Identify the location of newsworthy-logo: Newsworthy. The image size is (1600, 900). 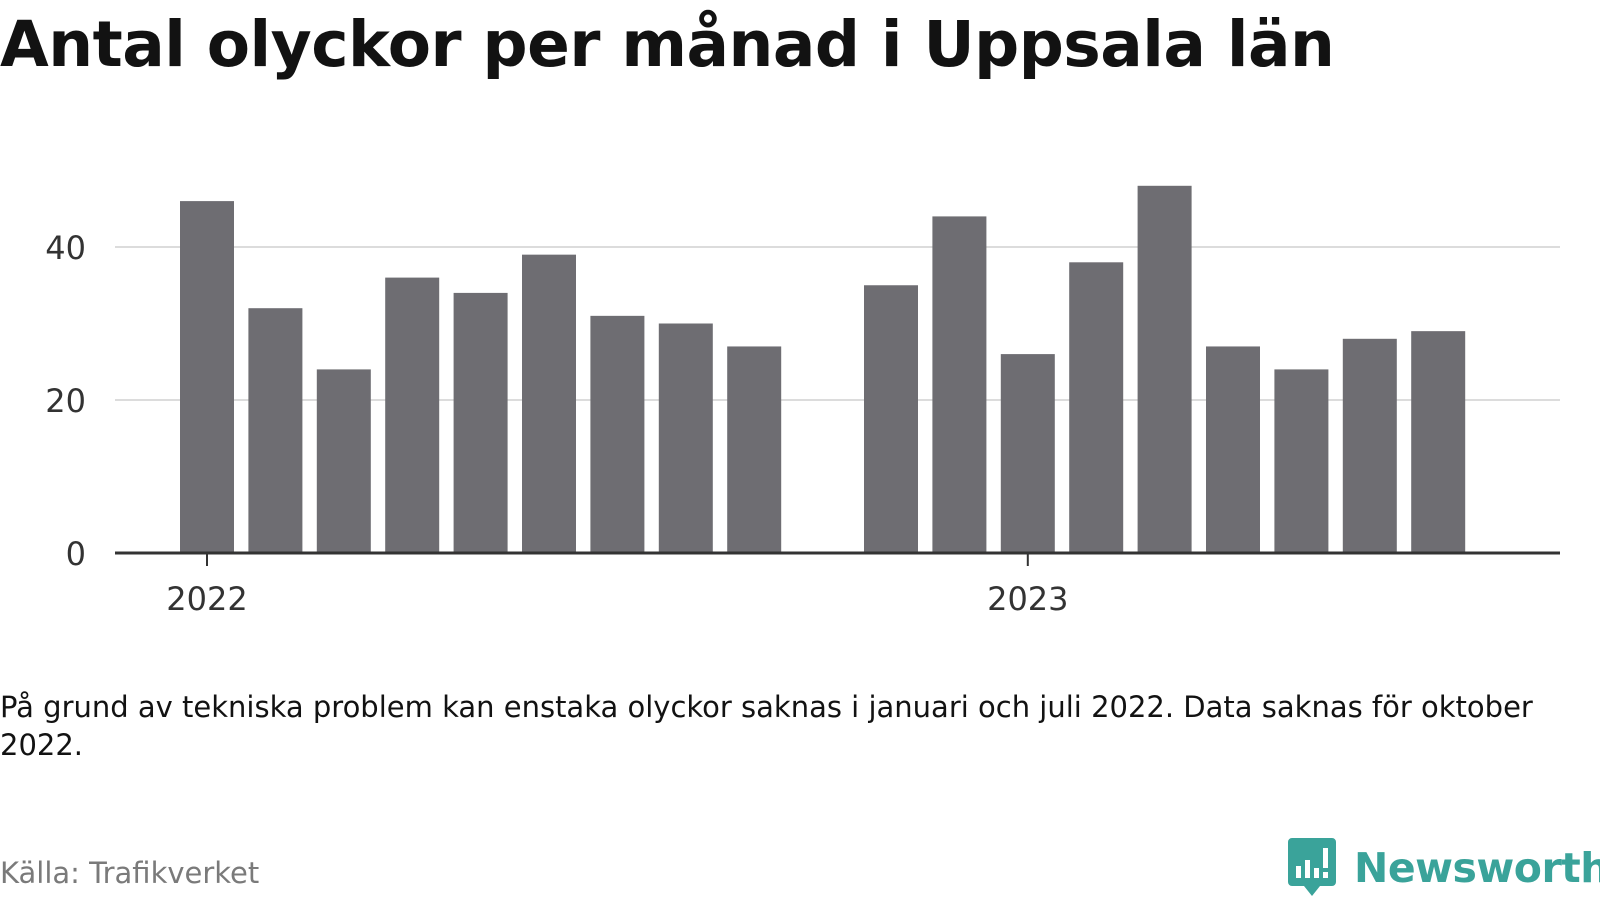
(1444, 868).